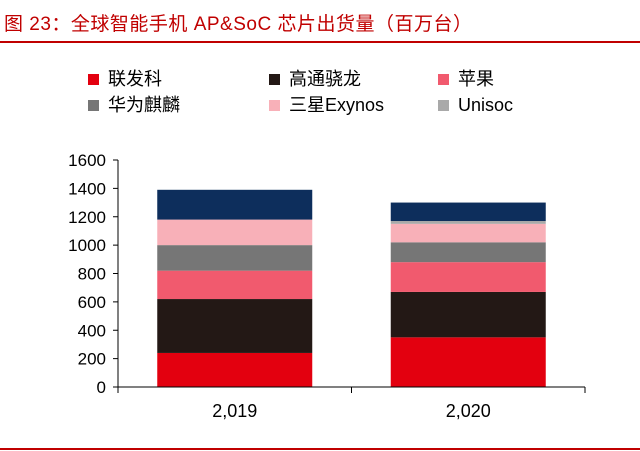 Image resolution: width=640 pixels, height=451 pixels. I want to click on y-tick-label: 1200, so click(87, 217).